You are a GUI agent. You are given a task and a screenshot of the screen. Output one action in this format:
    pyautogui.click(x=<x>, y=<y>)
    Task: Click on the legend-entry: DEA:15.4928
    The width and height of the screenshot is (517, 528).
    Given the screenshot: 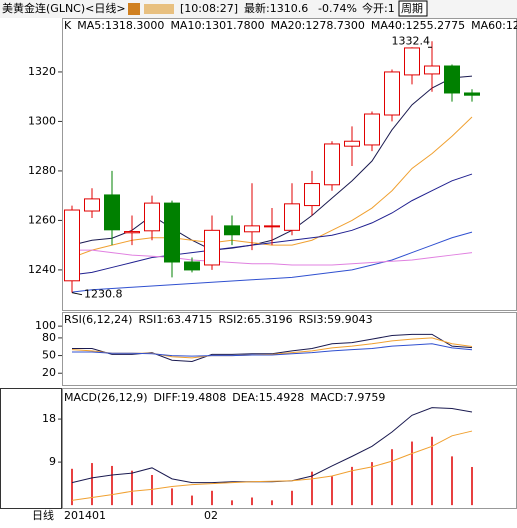 What is the action you would take?
    pyautogui.click(x=268, y=397)
    